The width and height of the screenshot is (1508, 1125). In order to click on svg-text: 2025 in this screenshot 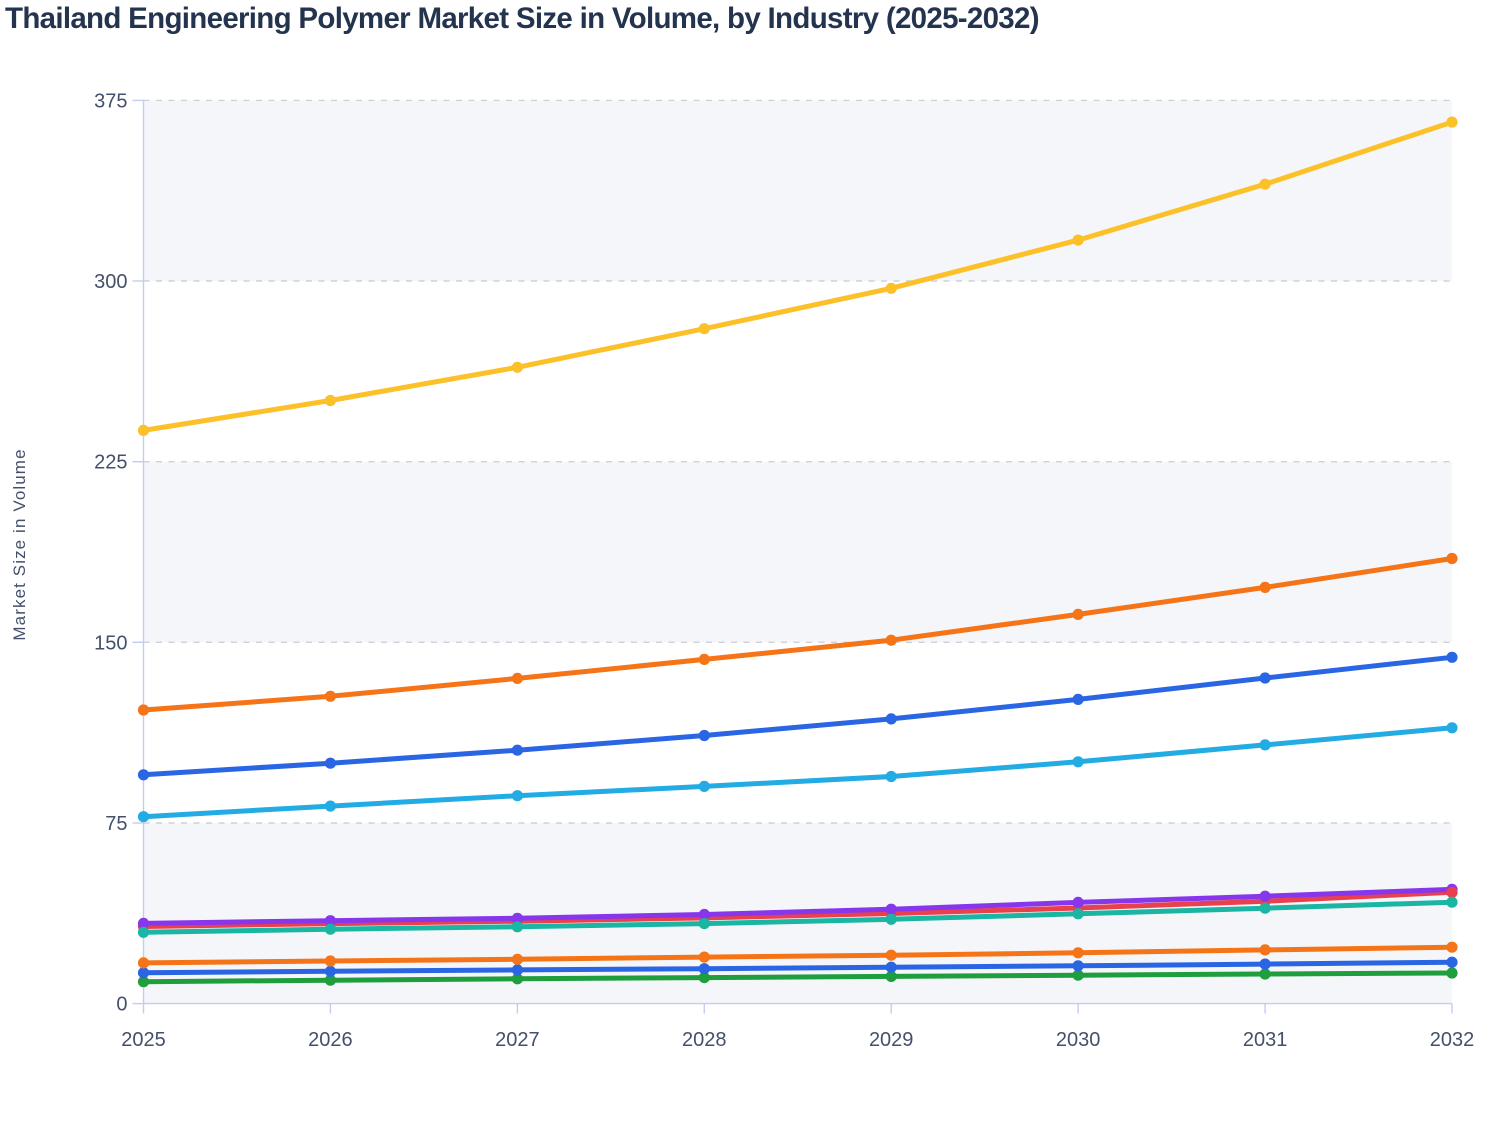, I will do `click(143, 1040)`.